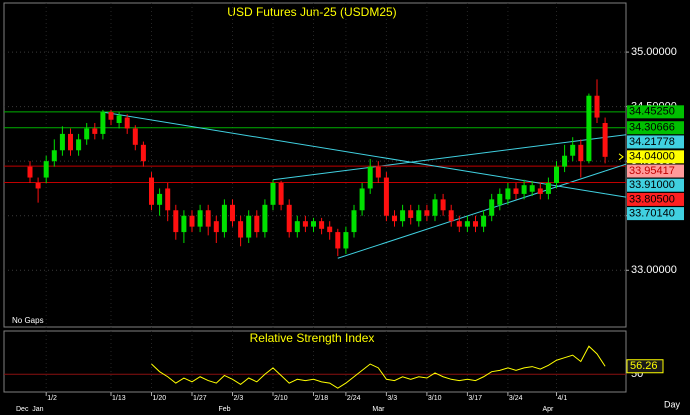  Describe the element at coordinates (654, 52) in the screenshot. I see `y-tick-label: 35.00000` at that location.